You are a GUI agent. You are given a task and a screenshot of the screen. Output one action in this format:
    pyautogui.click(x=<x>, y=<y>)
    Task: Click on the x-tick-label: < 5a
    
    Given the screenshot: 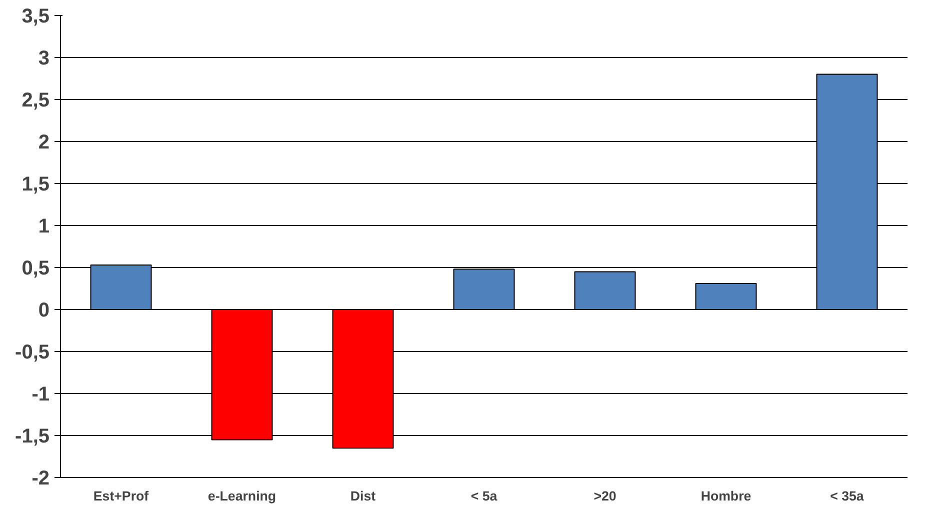 What is the action you would take?
    pyautogui.click(x=484, y=496)
    